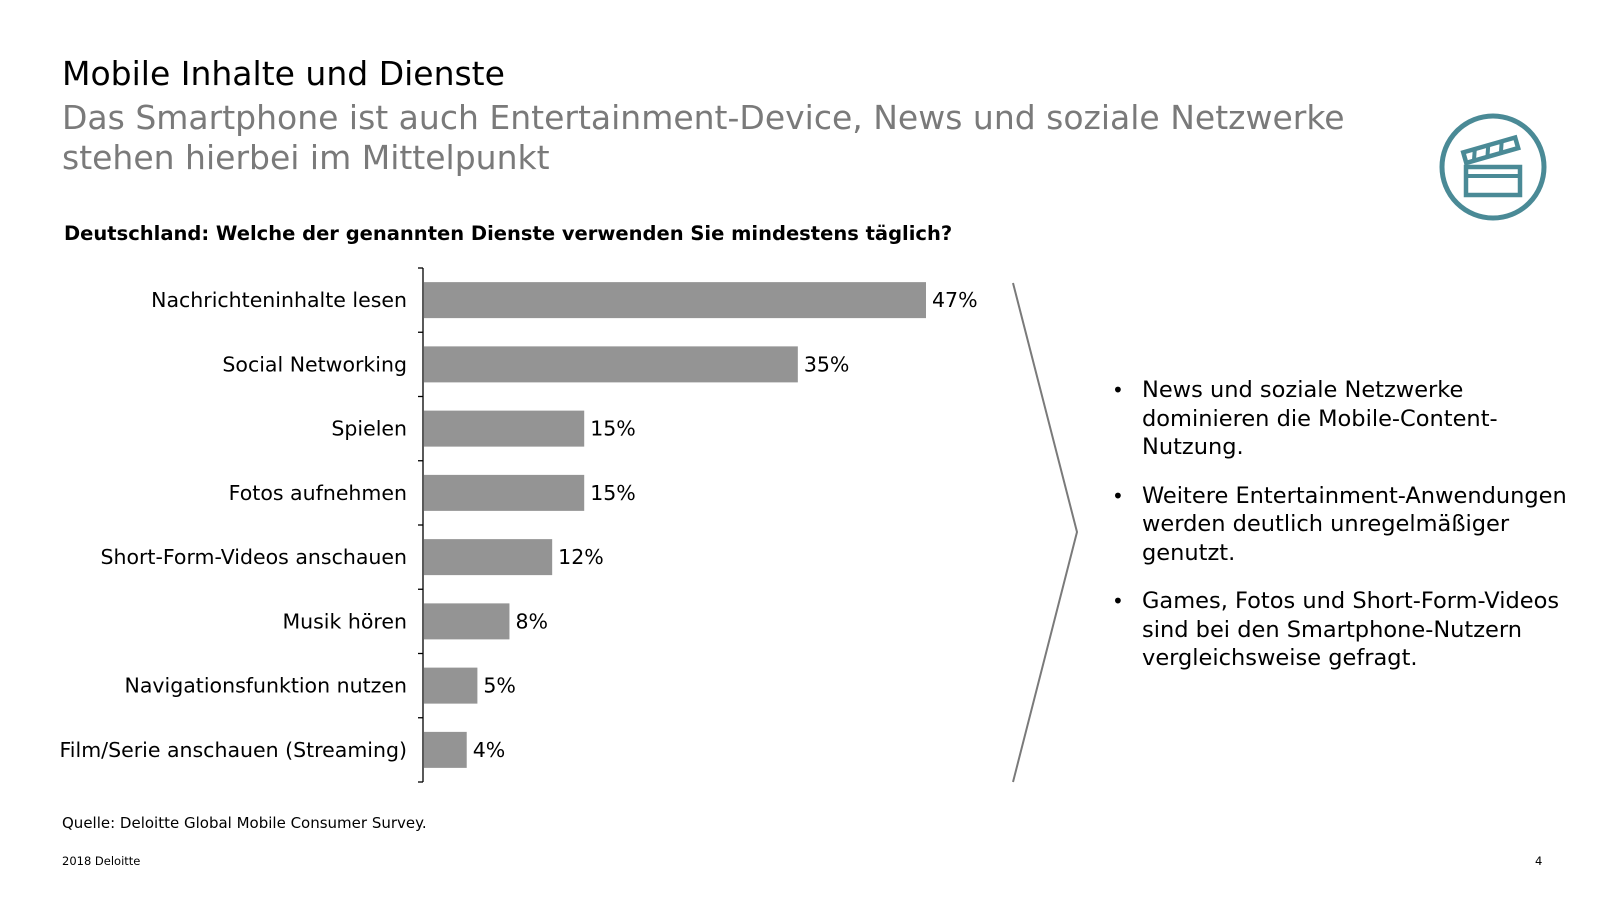  I want to click on value-label: 8%, so click(531, 621).